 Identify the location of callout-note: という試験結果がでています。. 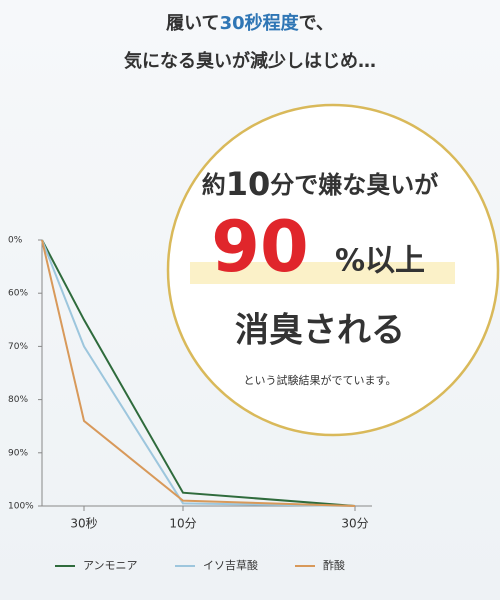
(320, 380).